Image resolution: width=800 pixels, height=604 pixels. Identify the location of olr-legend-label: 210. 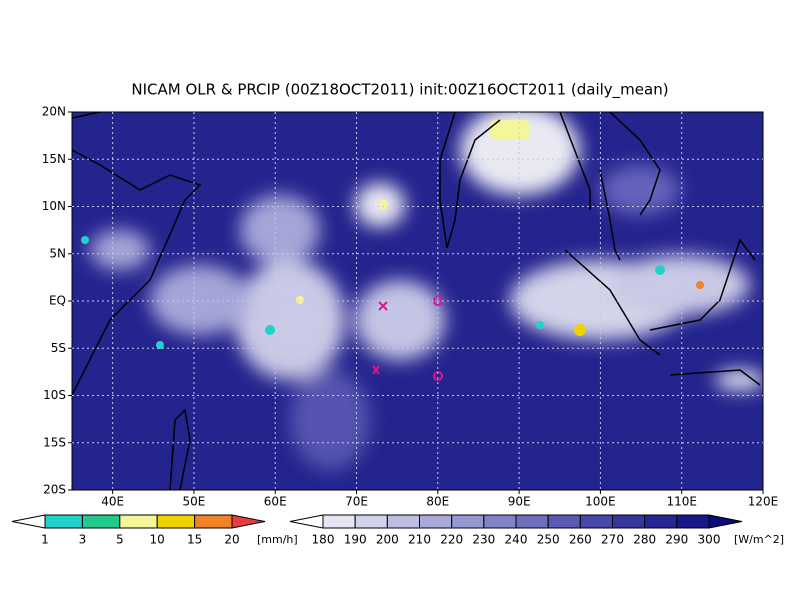
(419, 540).